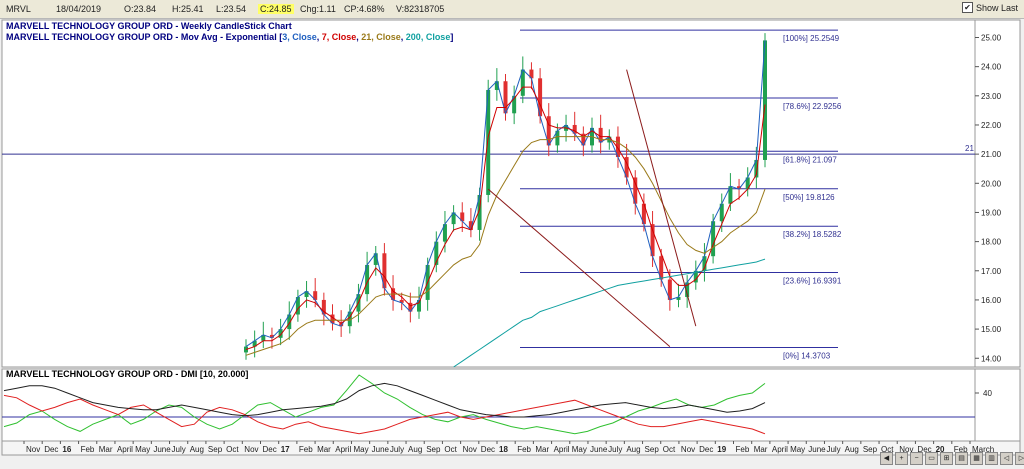 This screenshot has width=1024, height=469. I want to click on y-tick-label: 20.00, so click(991, 183).